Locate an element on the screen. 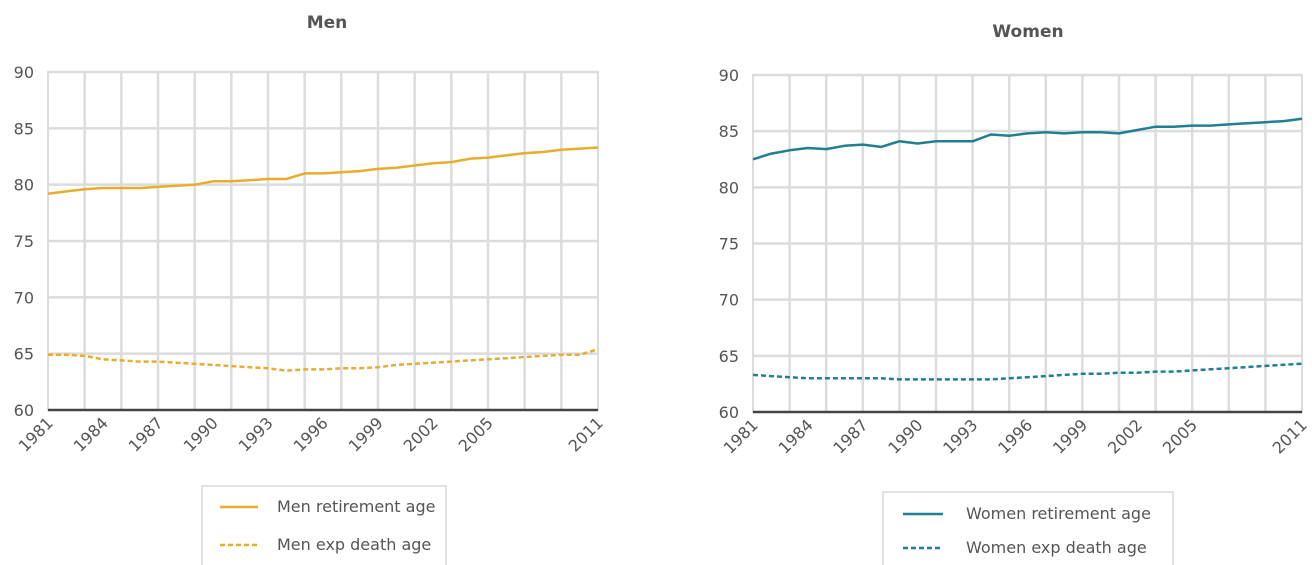 The width and height of the screenshot is (1312, 565). women-y-tick-label: 70 is located at coordinates (729, 300).